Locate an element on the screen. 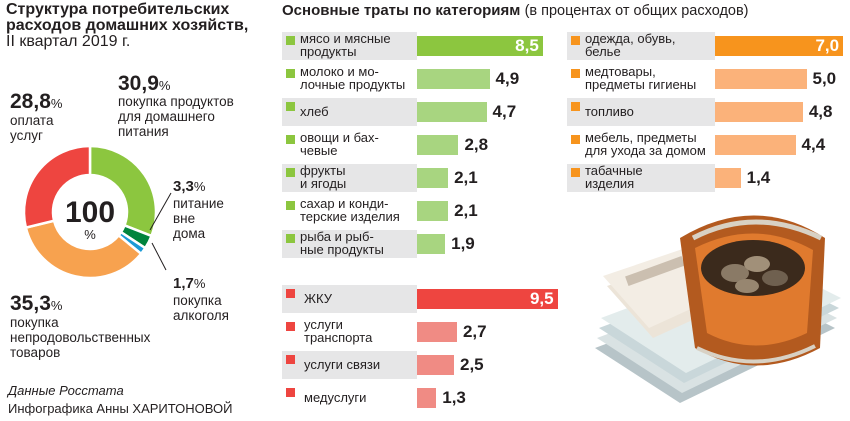 Image resolution: width=850 pixels, height=421 pixels. bar-value-label: 7,0 is located at coordinates (827, 45).